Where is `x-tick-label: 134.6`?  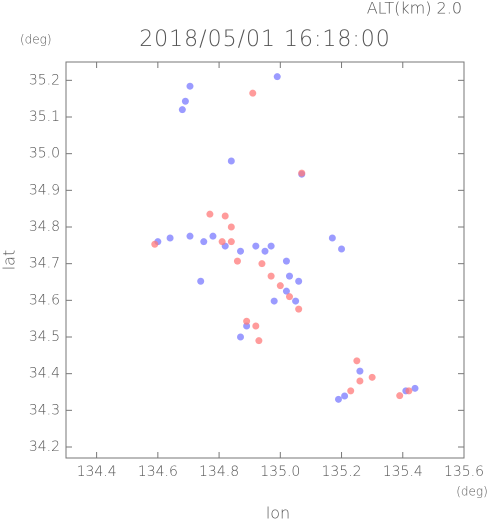
x-tick-label: 134.6 is located at coordinates (158, 472).